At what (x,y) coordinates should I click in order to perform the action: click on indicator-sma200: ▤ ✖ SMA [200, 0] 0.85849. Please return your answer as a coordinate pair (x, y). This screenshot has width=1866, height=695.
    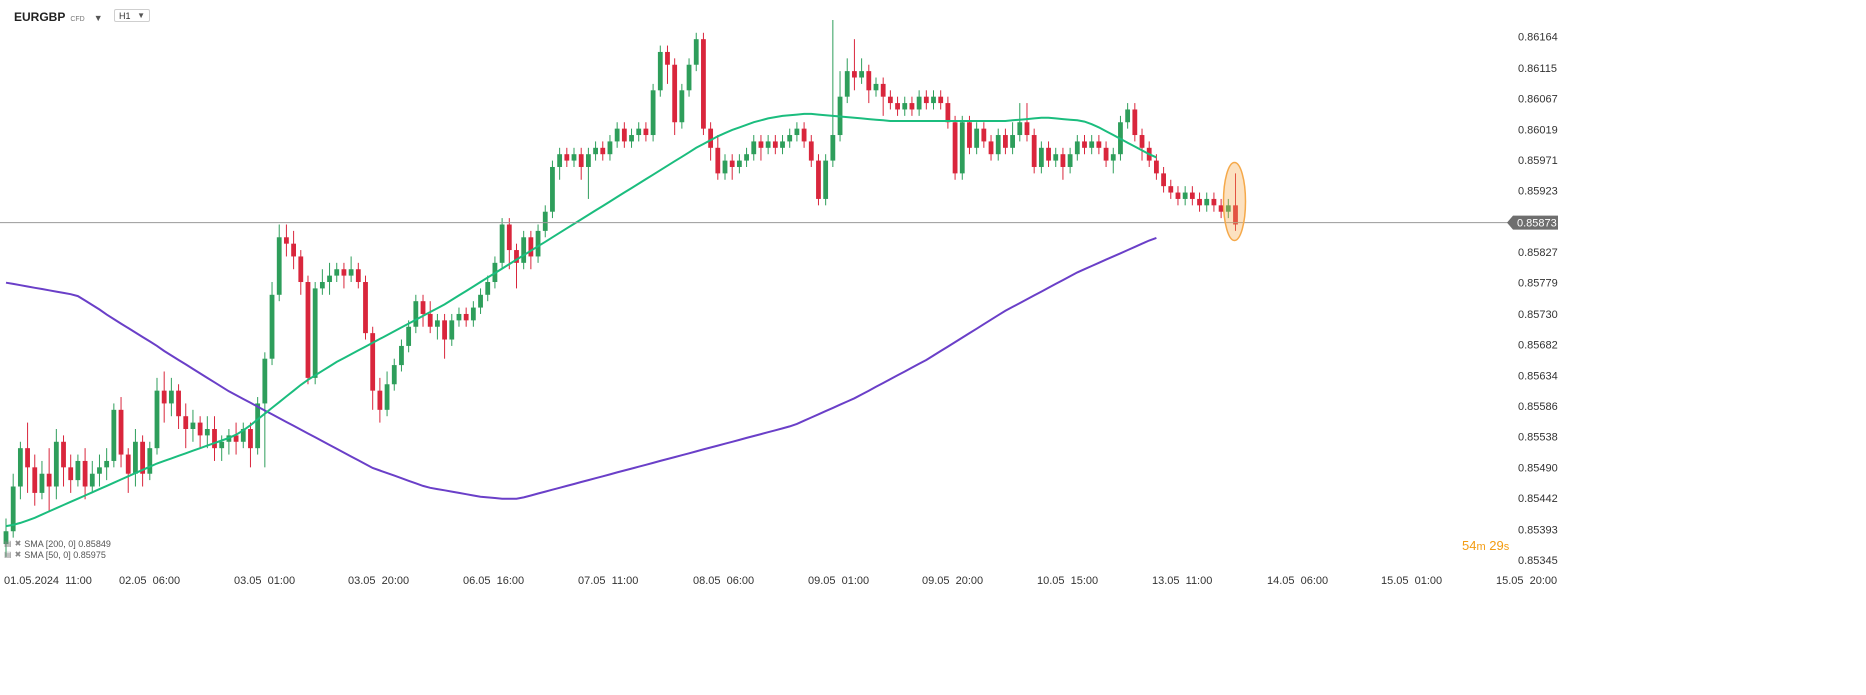
    Looking at the image, I should click on (57, 543).